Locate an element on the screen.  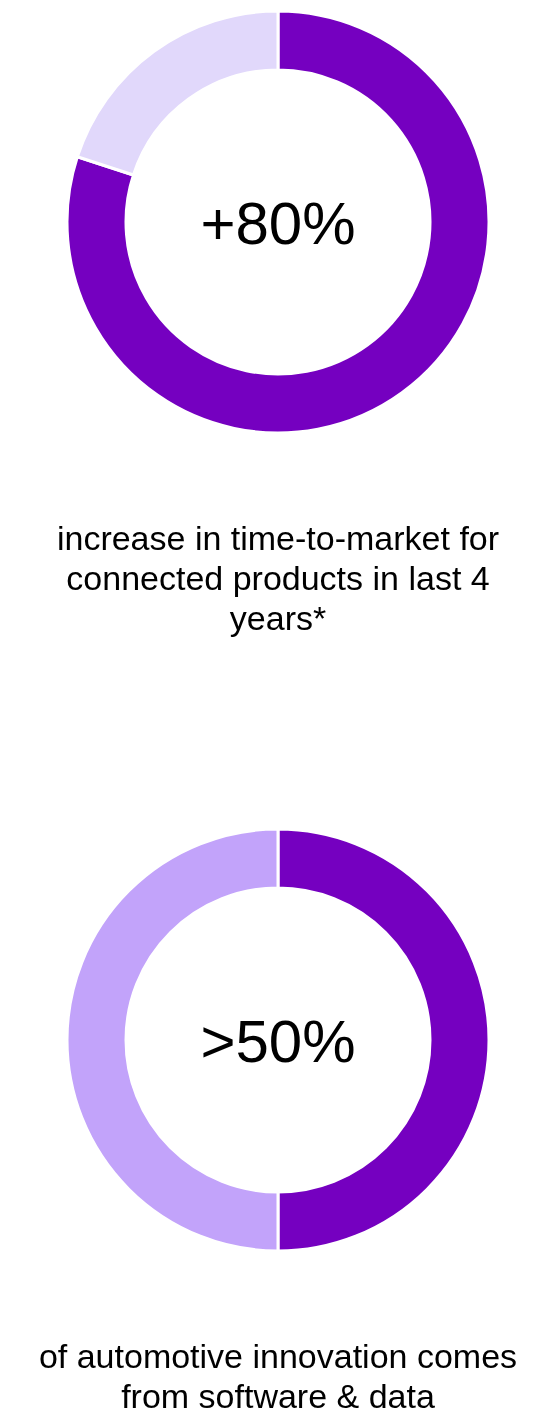
text: >50% is located at coordinates (278, 1041).